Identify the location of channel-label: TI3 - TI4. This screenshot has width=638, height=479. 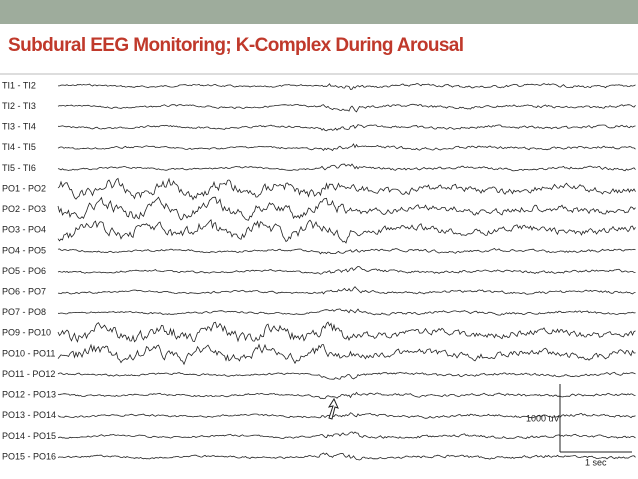
(19, 127).